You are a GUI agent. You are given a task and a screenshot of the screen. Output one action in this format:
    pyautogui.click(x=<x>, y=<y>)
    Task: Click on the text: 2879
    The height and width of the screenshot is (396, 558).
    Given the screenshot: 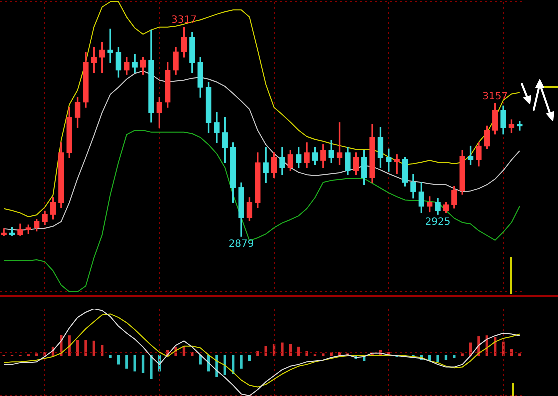 What is the action you would take?
    pyautogui.click(x=241, y=244)
    